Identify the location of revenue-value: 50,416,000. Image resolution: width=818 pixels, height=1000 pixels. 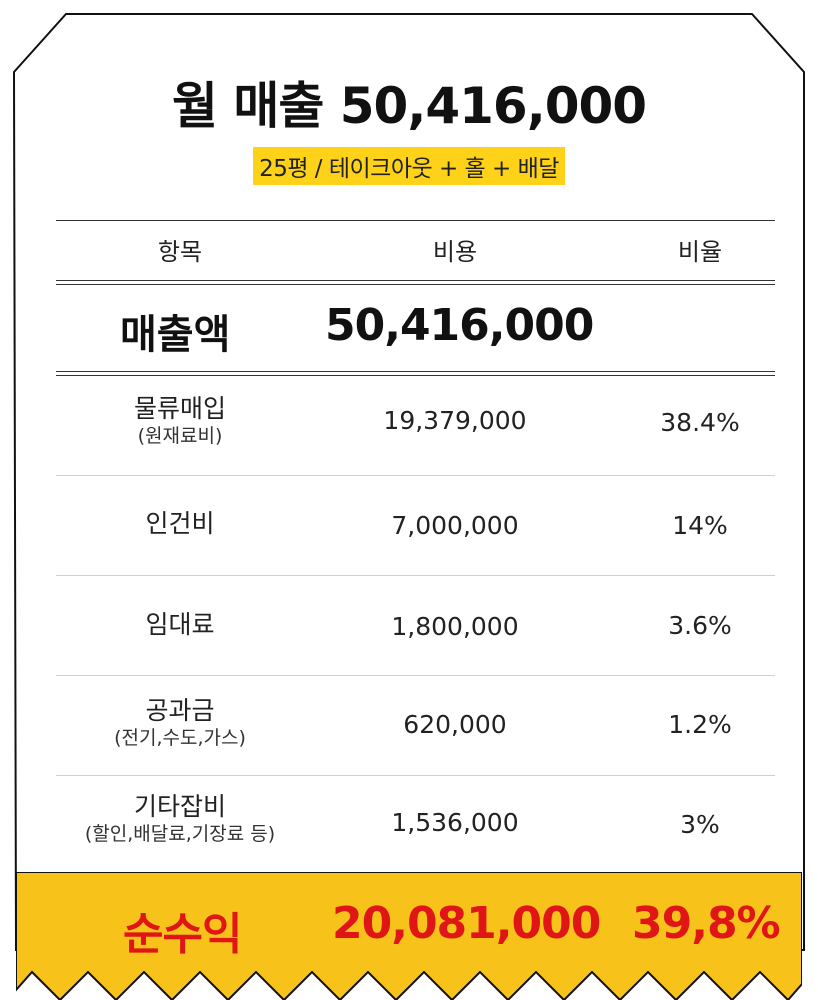
(459, 325).